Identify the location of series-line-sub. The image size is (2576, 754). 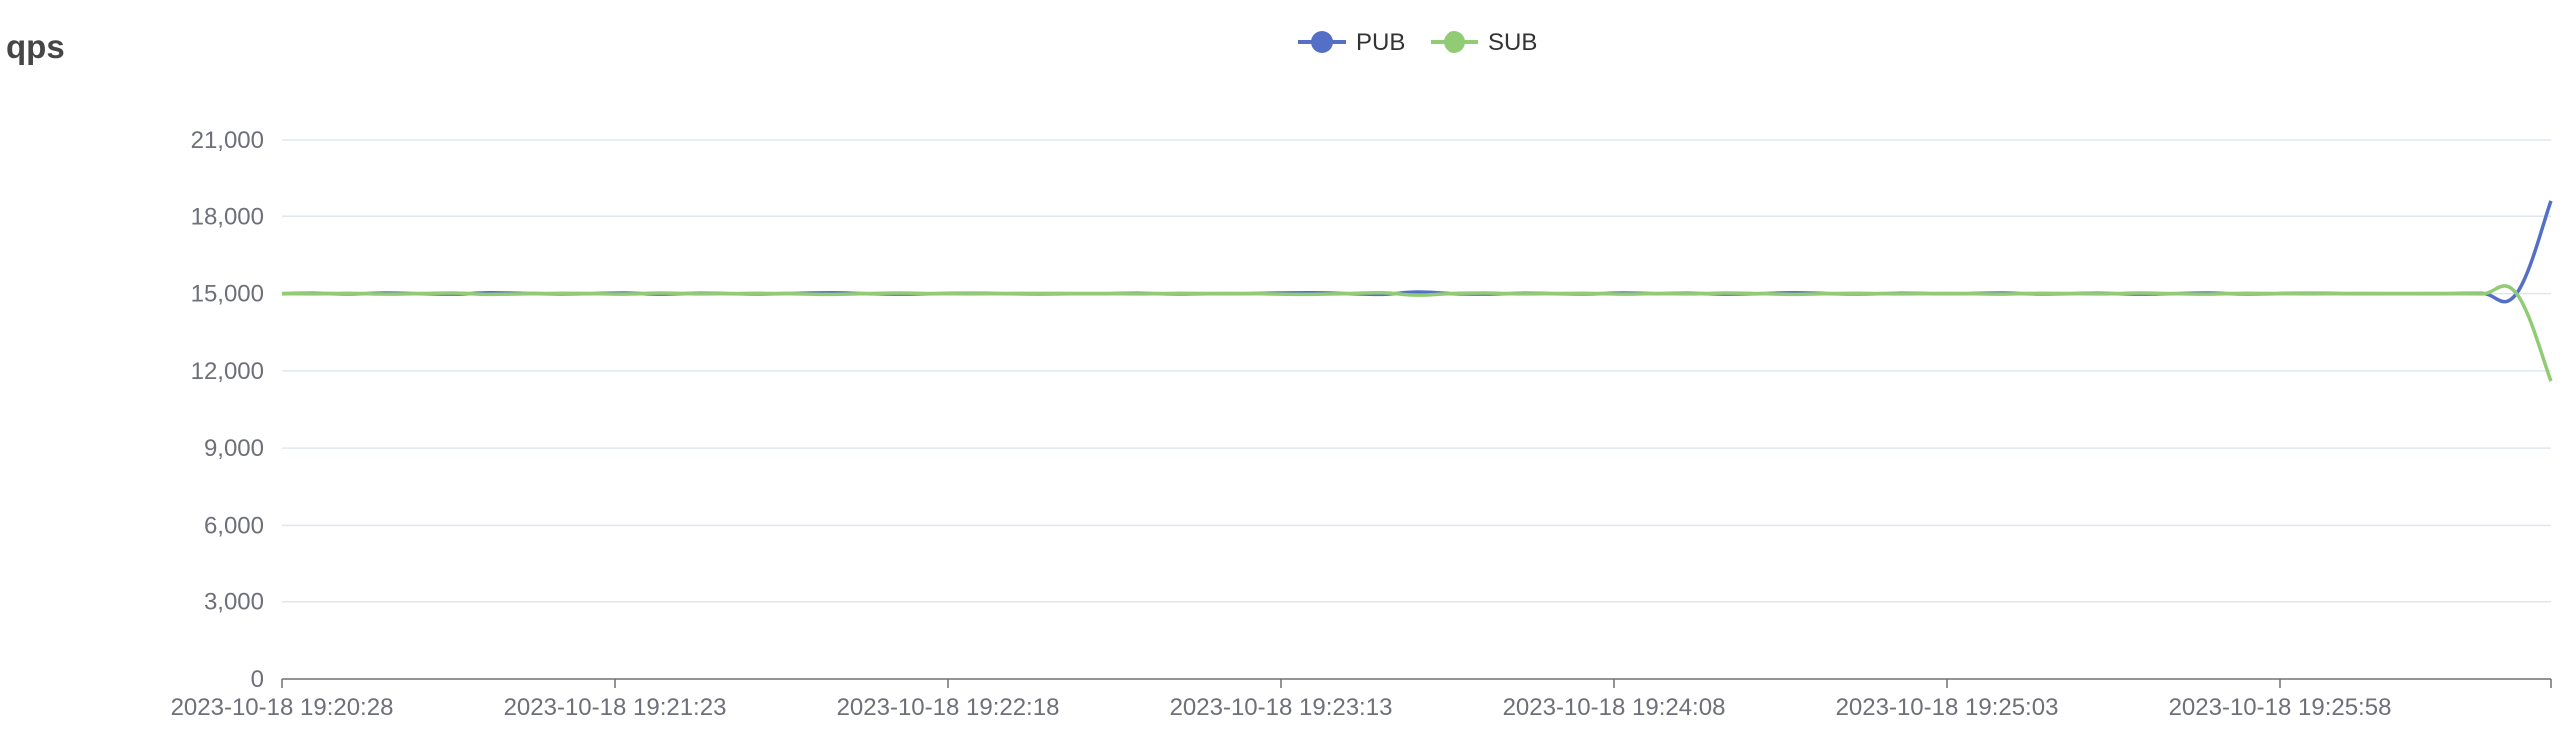
(1417, 333).